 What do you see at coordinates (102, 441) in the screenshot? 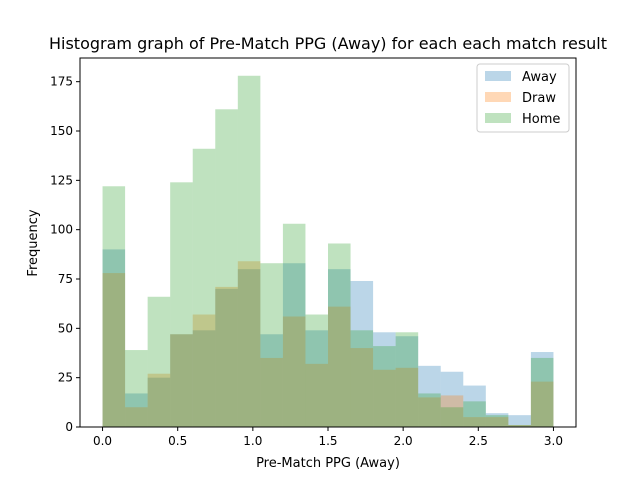
I see `x-tick-label: 0.0` at bounding box center [102, 441].